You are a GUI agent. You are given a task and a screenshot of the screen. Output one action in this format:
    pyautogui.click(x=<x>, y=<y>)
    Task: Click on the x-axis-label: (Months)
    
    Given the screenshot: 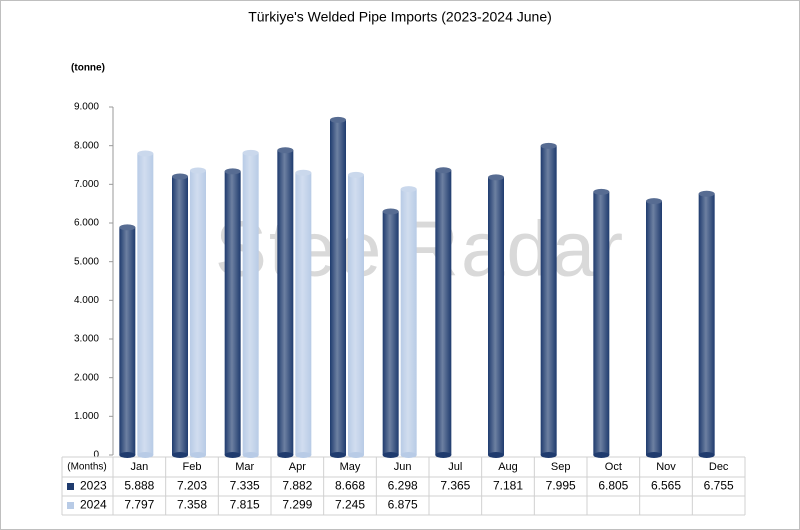 What is the action you would take?
    pyautogui.click(x=86, y=467)
    